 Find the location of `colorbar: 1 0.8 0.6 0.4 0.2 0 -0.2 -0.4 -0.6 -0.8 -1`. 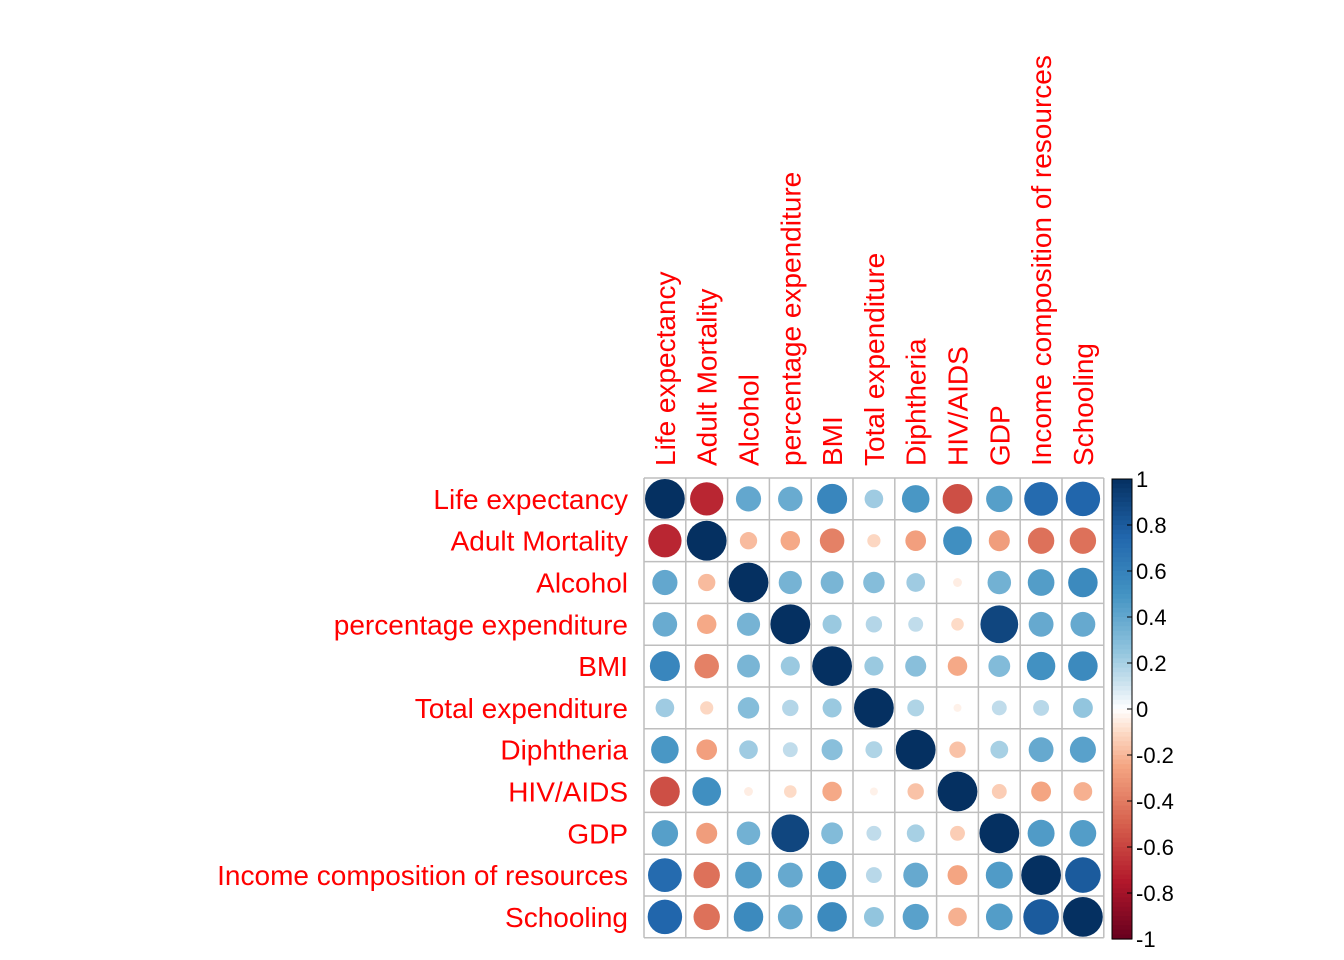

colorbar: 1 0.8 0.6 0.4 0.2 0 -0.2 -0.4 -0.6 -0.8 -1 is located at coordinates (1142, 709).